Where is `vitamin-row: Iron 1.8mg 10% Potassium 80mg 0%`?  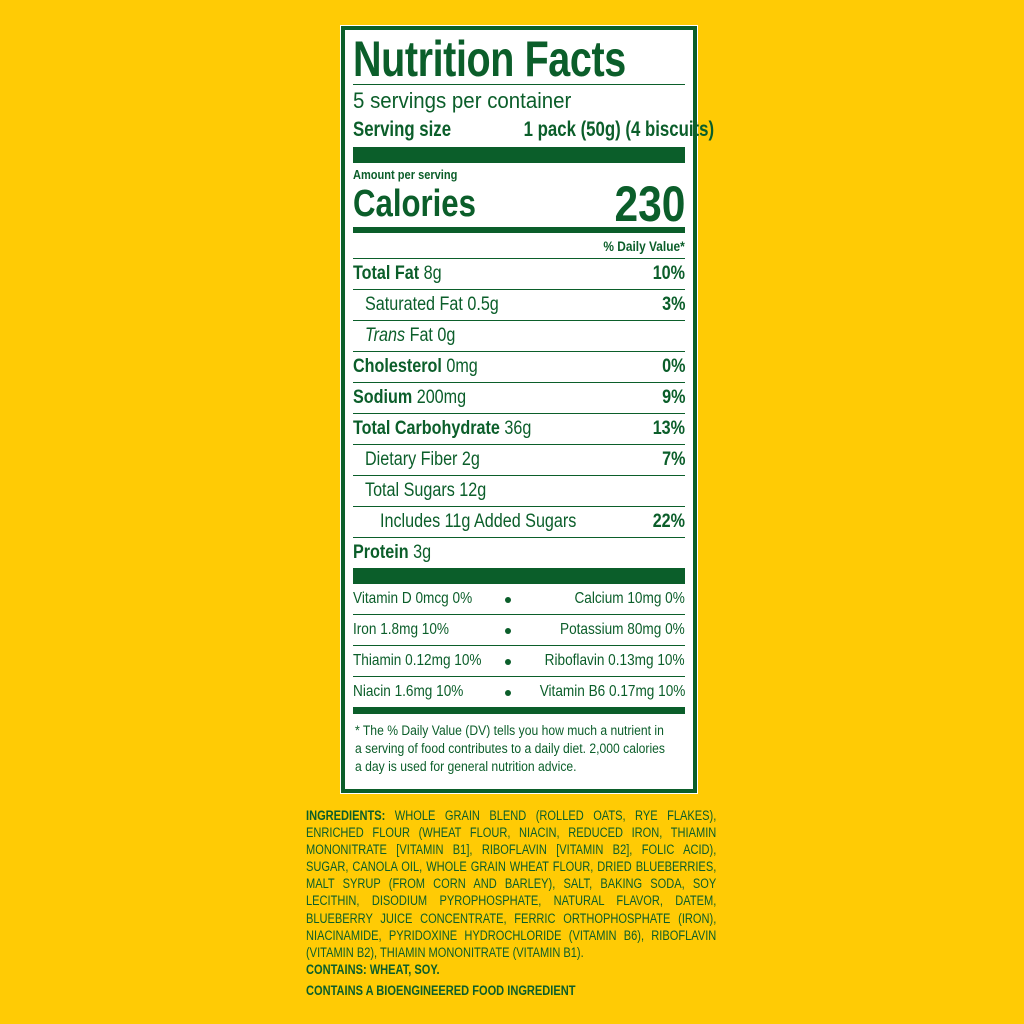 vitamin-row: Iron 1.8mg 10% Potassium 80mg 0% is located at coordinates (519, 629).